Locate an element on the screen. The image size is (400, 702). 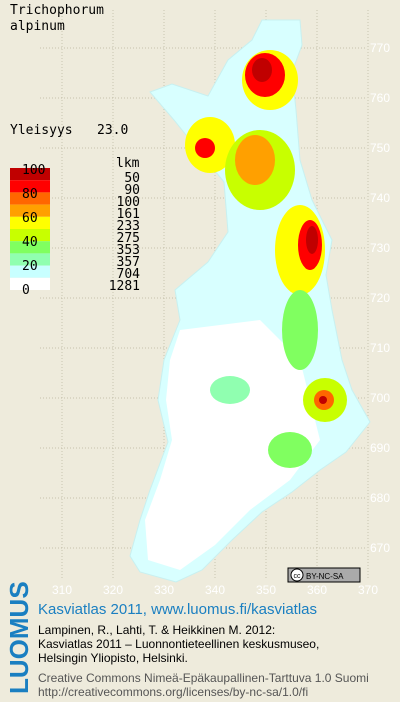
cc-icon-text: cc is located at coordinates (298, 576).